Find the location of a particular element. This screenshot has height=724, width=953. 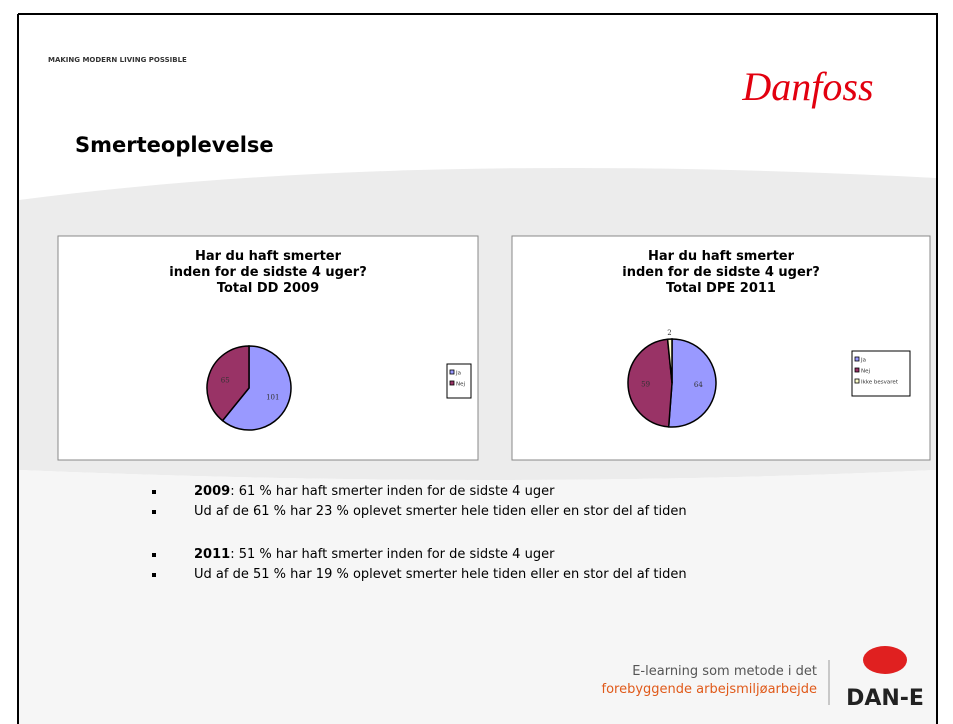

mascot is located at coordinates (885, 660).